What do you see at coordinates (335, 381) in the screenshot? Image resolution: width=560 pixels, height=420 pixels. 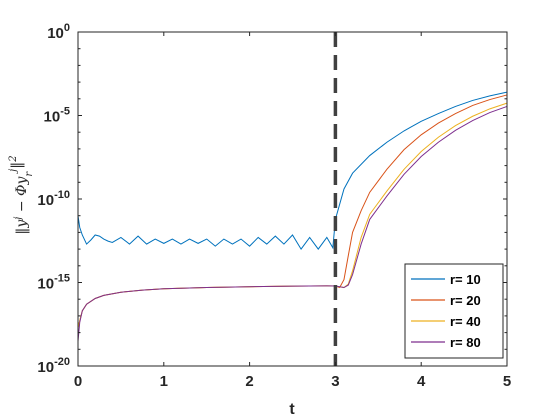 I see `x-tick-label: 3` at bounding box center [335, 381].